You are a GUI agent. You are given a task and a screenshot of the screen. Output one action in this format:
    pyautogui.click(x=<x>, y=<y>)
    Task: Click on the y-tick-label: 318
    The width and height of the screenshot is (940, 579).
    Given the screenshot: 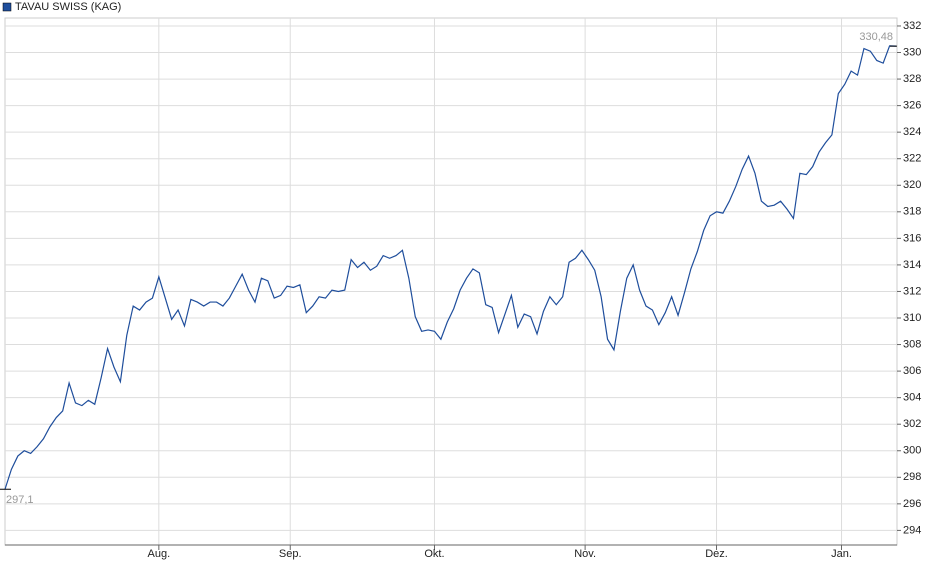 What is the action you would take?
    pyautogui.click(x=912, y=212)
    